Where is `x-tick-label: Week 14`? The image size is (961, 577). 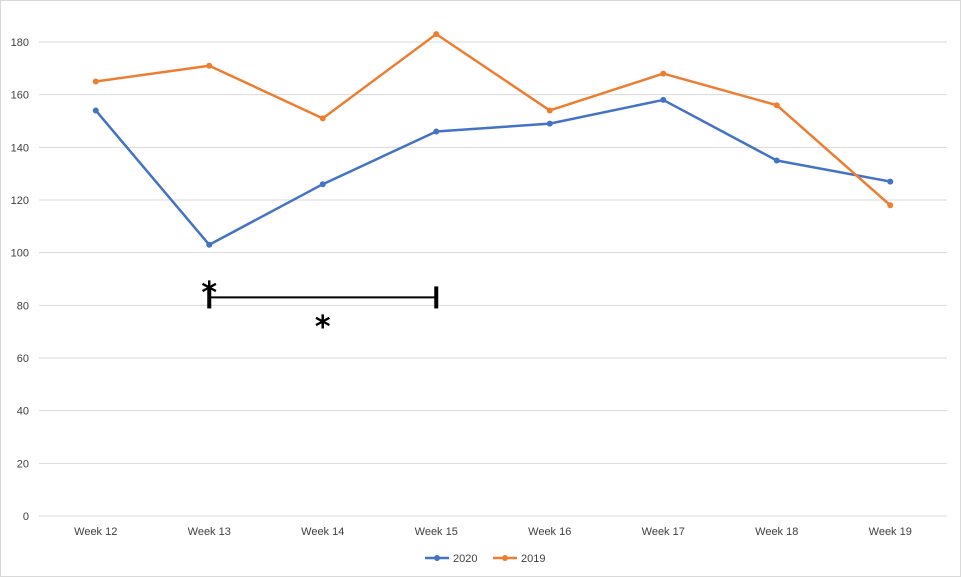 x-tick-label: Week 14 is located at coordinates (322, 532).